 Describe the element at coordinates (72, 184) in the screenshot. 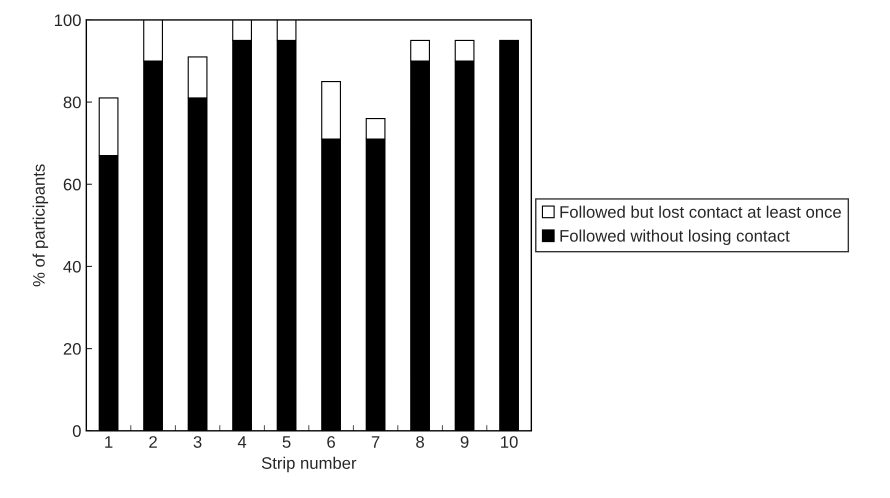

I see `y-tick-label: 60` at that location.